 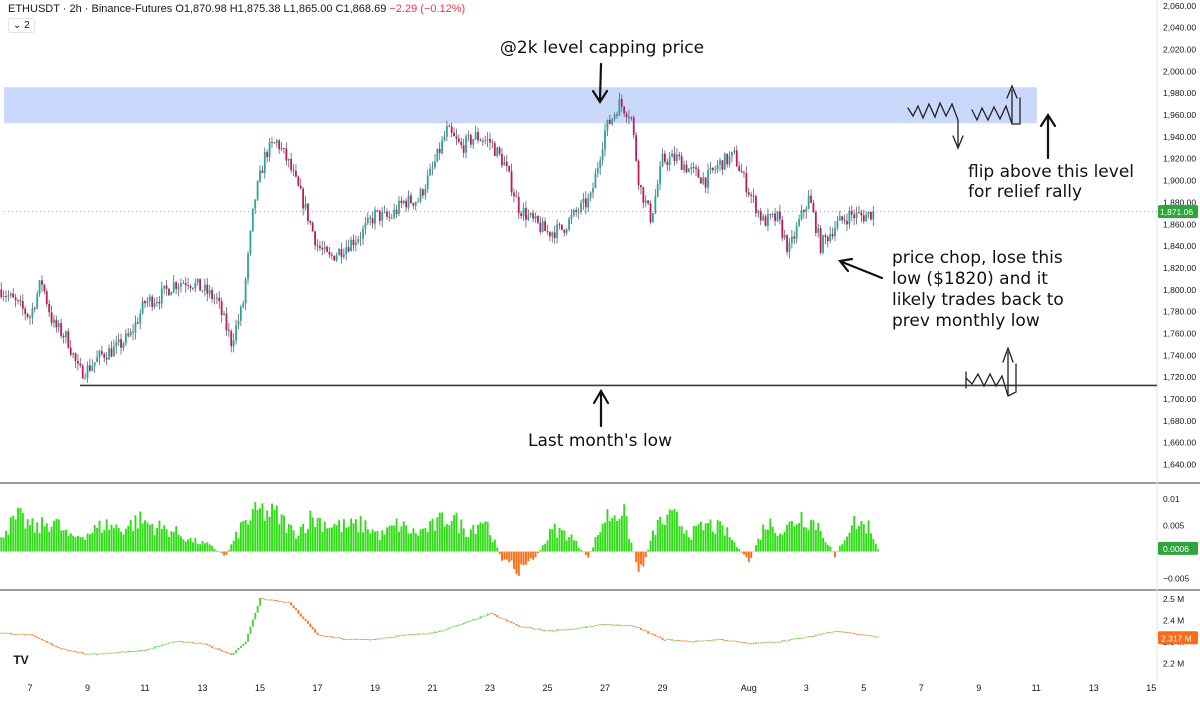 What do you see at coordinates (1176, 638) in the screenshot?
I see `volume-value-label: 2.317 M` at bounding box center [1176, 638].